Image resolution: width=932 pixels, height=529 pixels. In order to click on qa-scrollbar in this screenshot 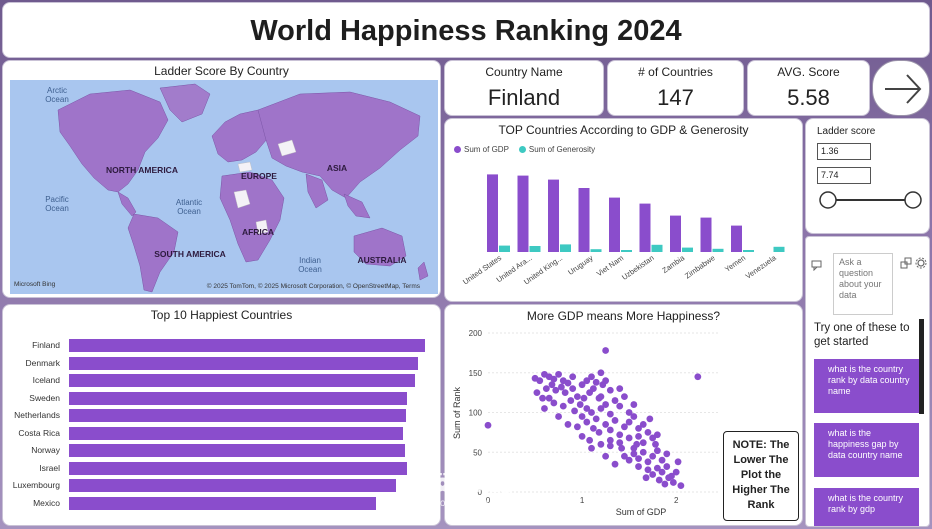, I will do `click(921, 366)`.